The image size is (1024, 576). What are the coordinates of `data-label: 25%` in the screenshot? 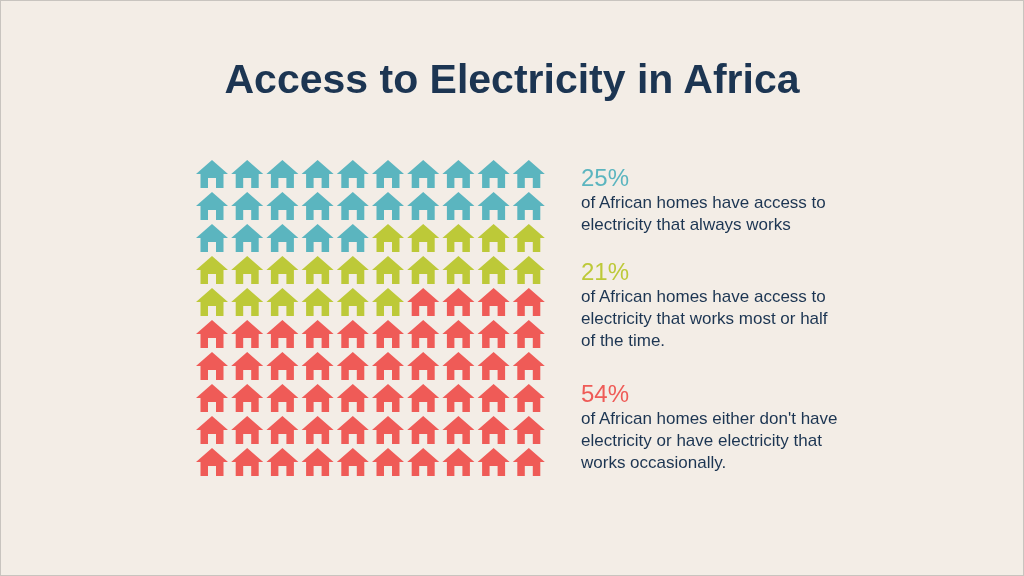 It's located at (605, 177).